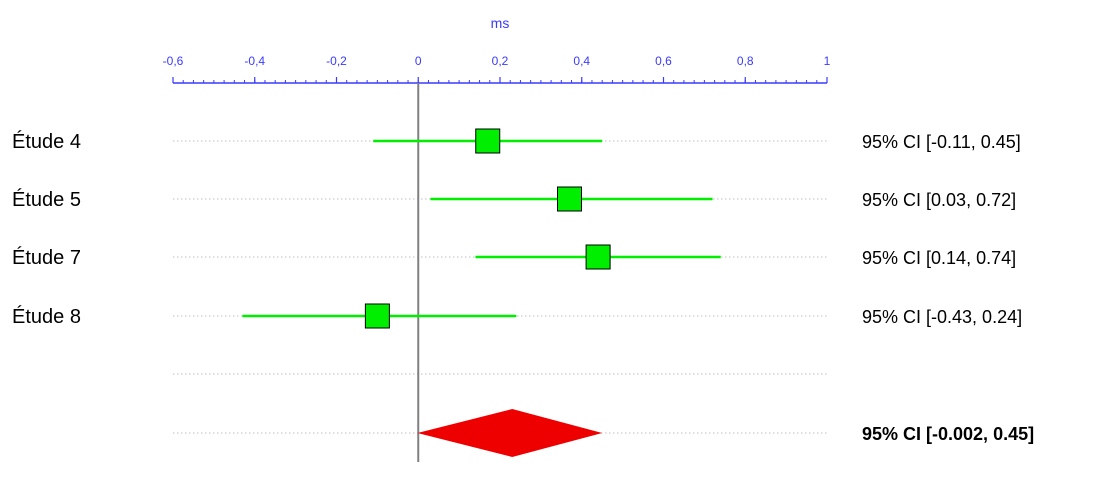 The width and height of the screenshot is (1115, 486). Describe the element at coordinates (939, 200) in the screenshot. I see `ci-label: 95% CI [0.03, 0.72]` at that location.